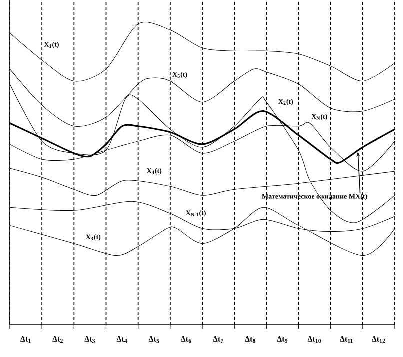  I want to click on x-tick-label: Δt$_{4}$, so click(122, 340).